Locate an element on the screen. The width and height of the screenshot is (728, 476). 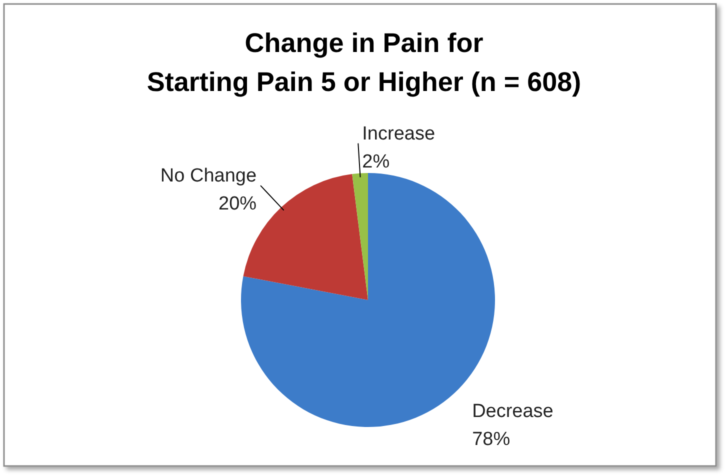
data-label: 78% is located at coordinates (491, 439).